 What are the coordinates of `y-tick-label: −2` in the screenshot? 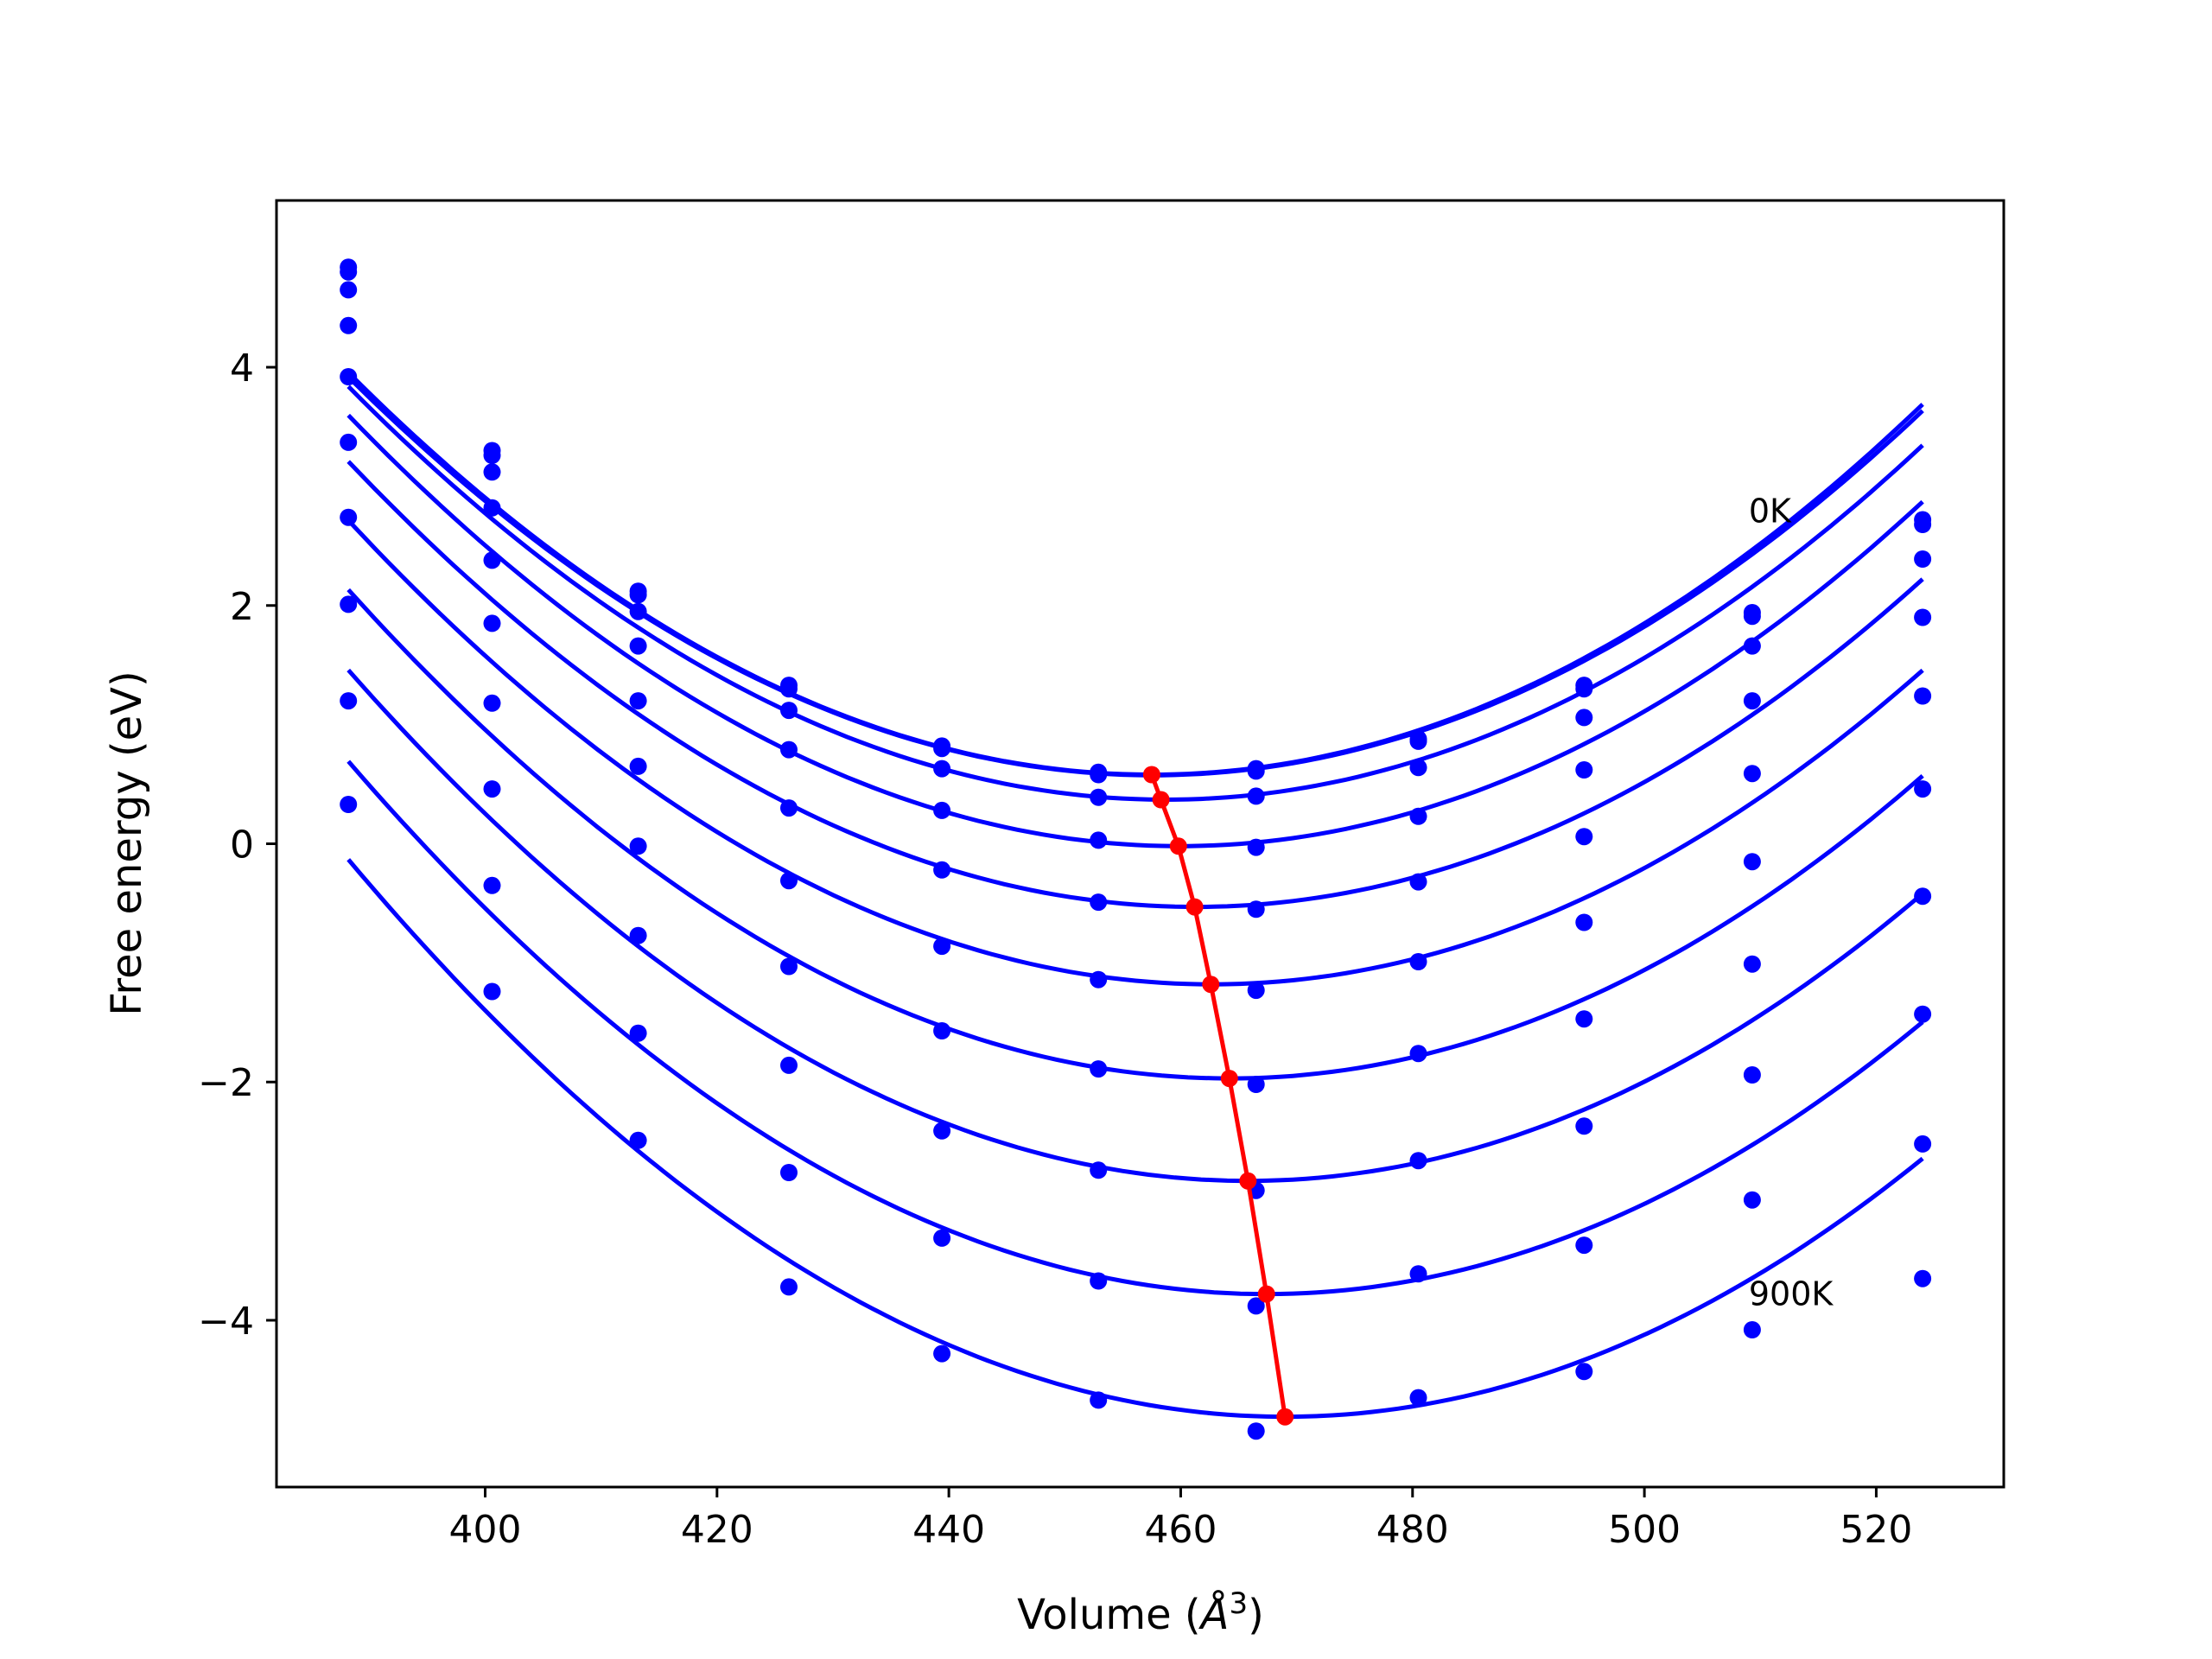 It's located at (226, 1083).